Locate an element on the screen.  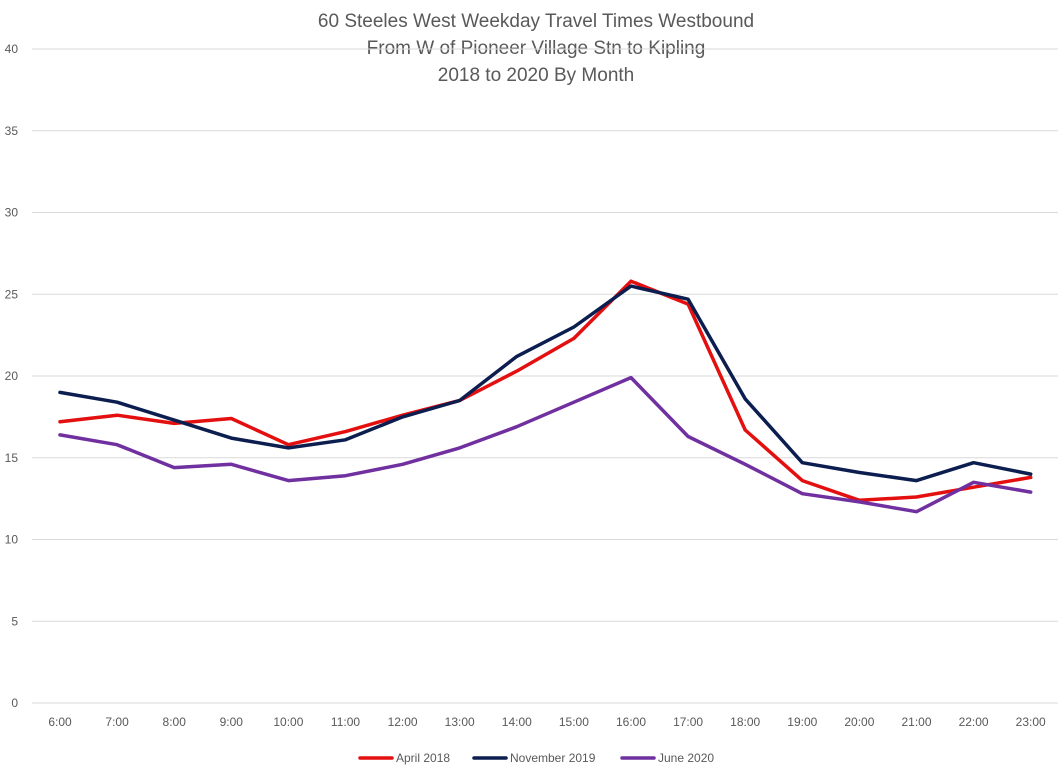
x-tick-label: 13:00 is located at coordinates (460, 722).